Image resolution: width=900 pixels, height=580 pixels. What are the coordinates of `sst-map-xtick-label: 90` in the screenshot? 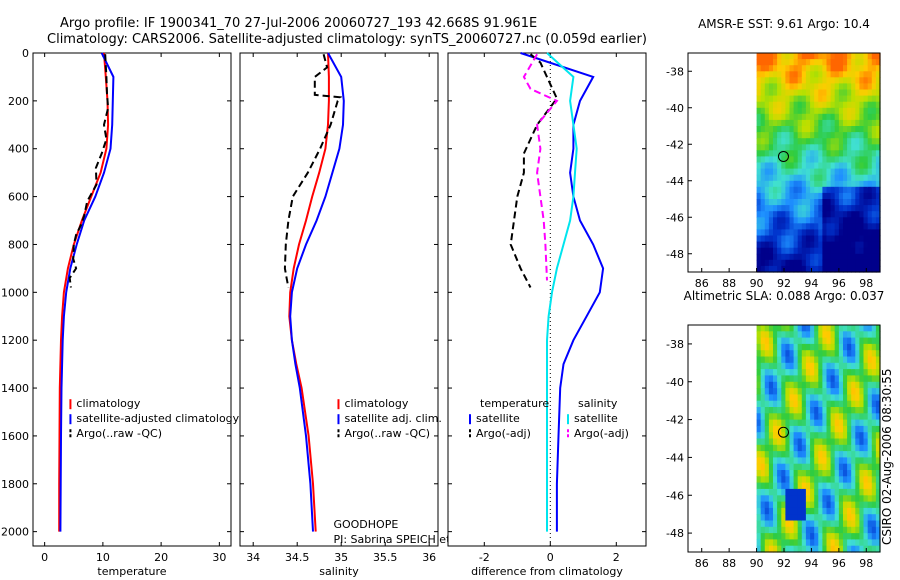 It's located at (757, 283).